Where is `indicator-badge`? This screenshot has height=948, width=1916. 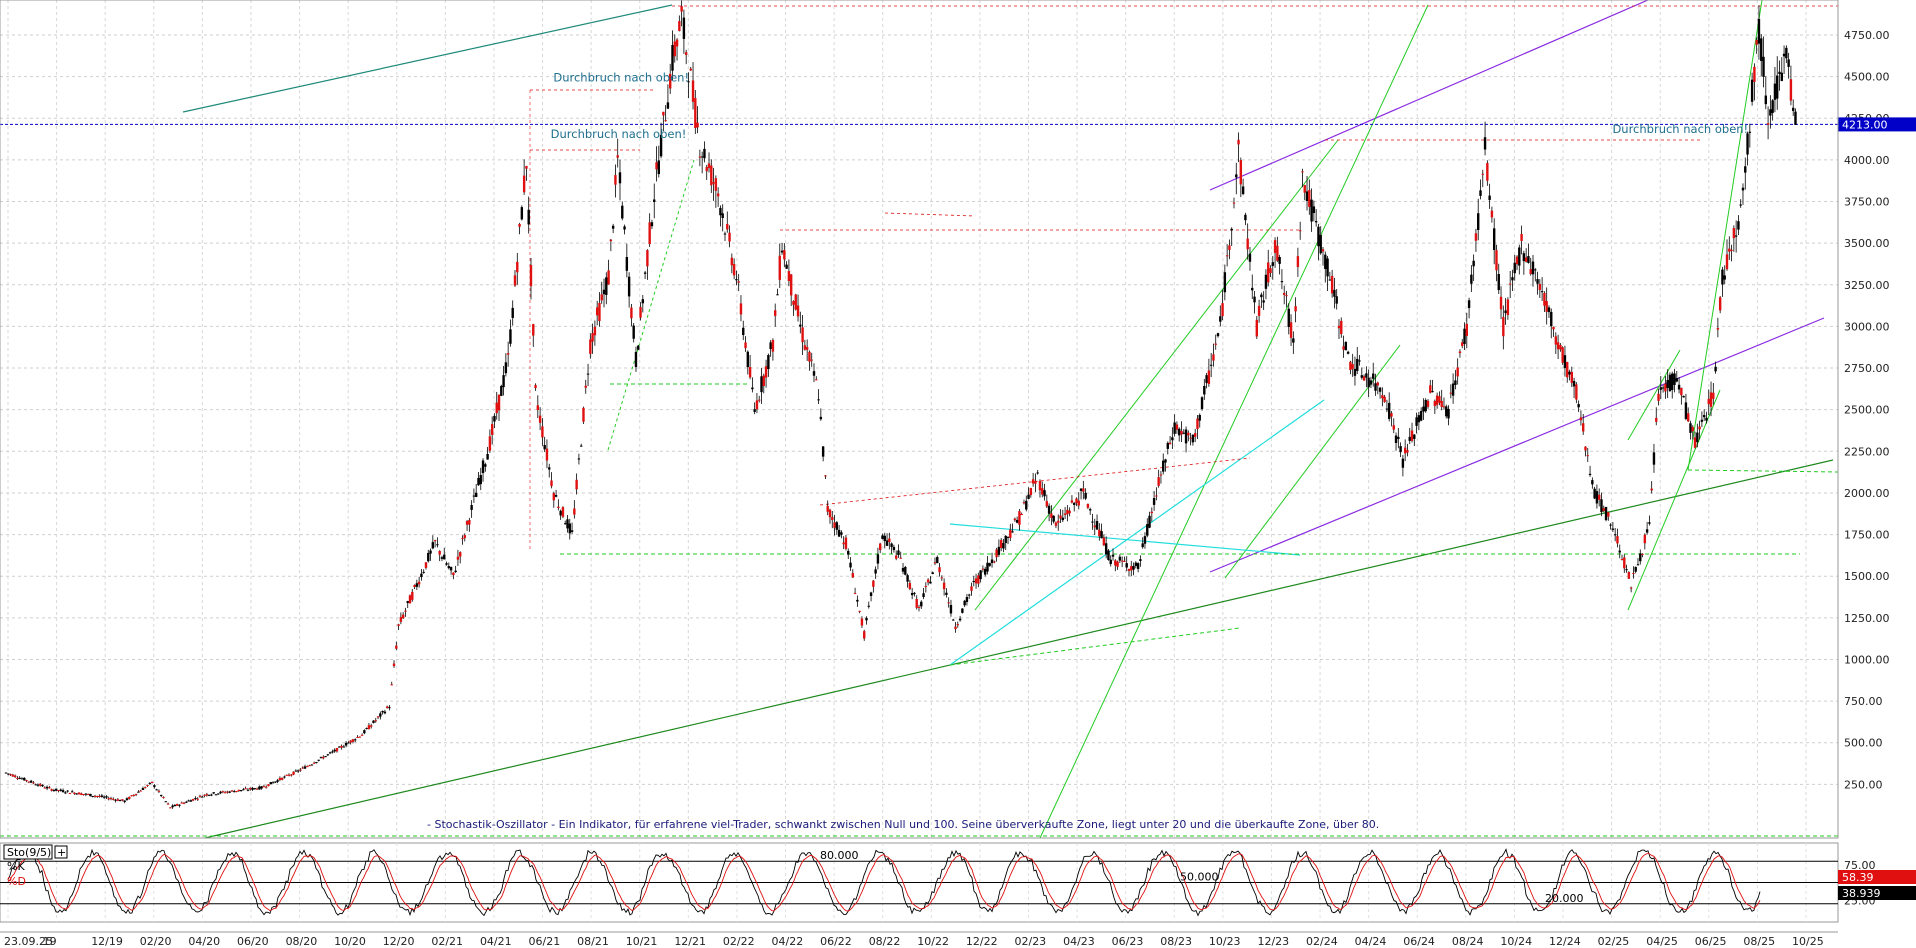
indicator-badge is located at coordinates (28, 852).